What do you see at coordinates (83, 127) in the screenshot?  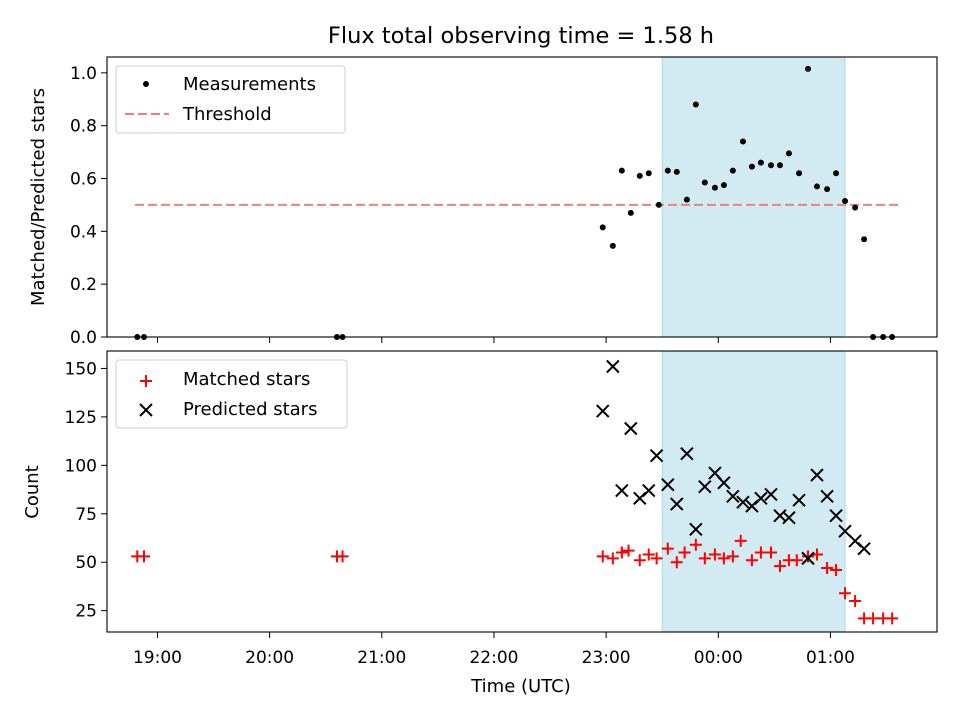 I see `top-y-tick-label: 0.8` at bounding box center [83, 127].